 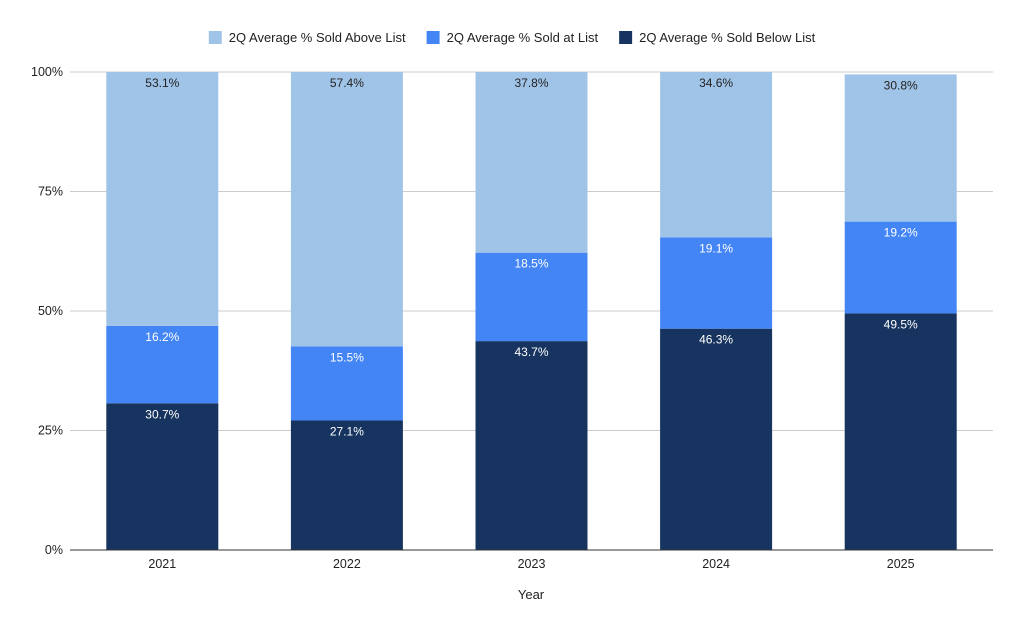 What do you see at coordinates (162, 337) in the screenshot?
I see `data-label: 16.2%` at bounding box center [162, 337].